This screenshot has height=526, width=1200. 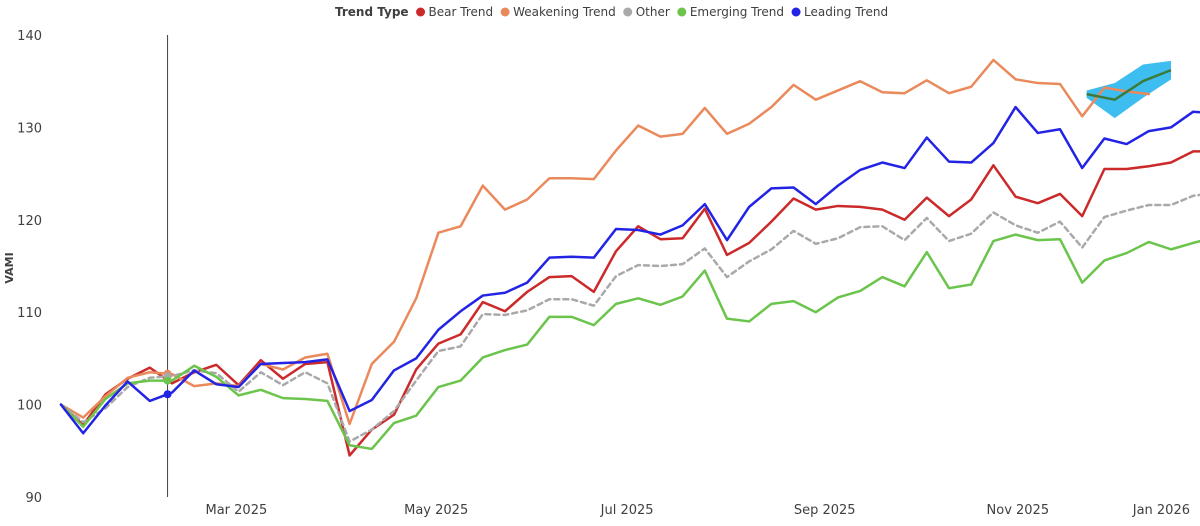 I want to click on x-tick-label: Mar 2025, so click(x=237, y=510).